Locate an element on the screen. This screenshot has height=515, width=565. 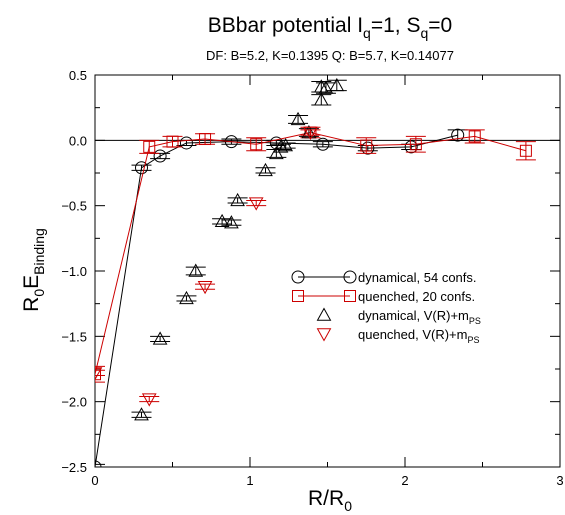
legend-item: quenched, V(R)+mPS is located at coordinates (398, 336).